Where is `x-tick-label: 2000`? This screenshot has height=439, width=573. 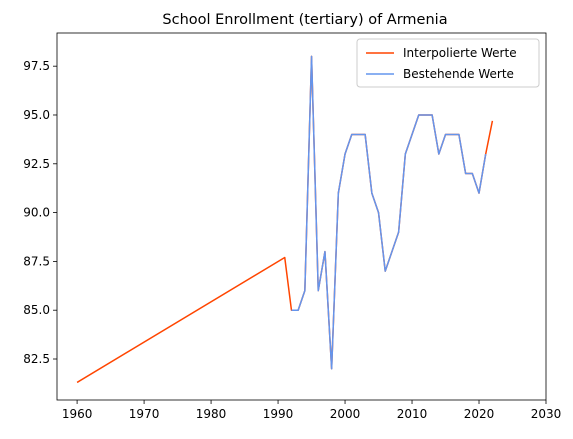 x-tick-label: 2000 is located at coordinates (345, 414).